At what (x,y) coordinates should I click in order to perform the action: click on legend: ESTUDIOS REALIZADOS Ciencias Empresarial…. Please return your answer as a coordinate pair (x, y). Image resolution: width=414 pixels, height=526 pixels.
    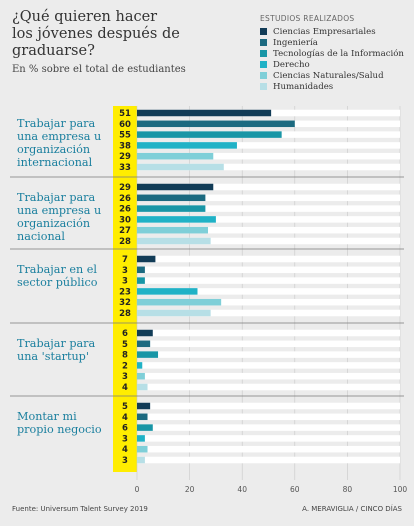
    Looking at the image, I should click on (332, 53).